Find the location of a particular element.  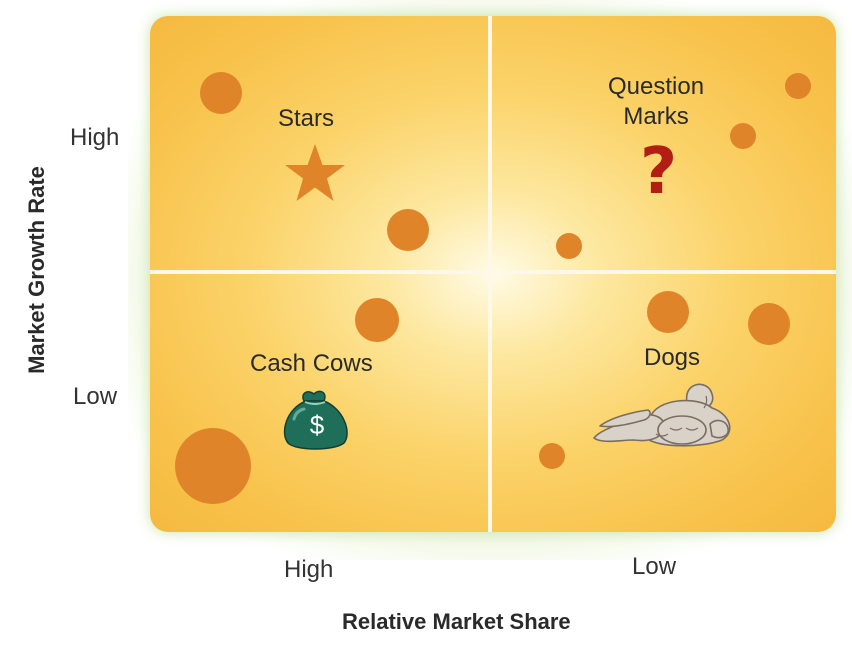

x-axis-title: Relative Market Share is located at coordinates (456, 621).